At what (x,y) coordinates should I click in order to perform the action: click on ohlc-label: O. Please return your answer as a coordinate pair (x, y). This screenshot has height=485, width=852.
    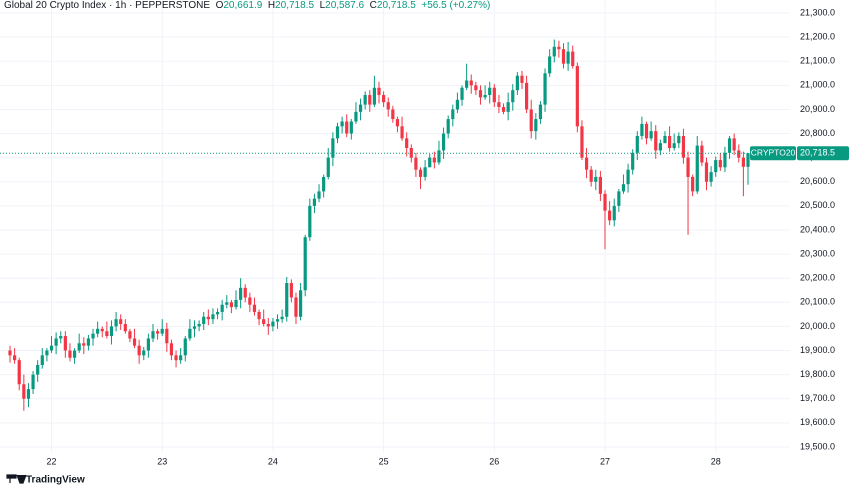
    Looking at the image, I should click on (219, 5).